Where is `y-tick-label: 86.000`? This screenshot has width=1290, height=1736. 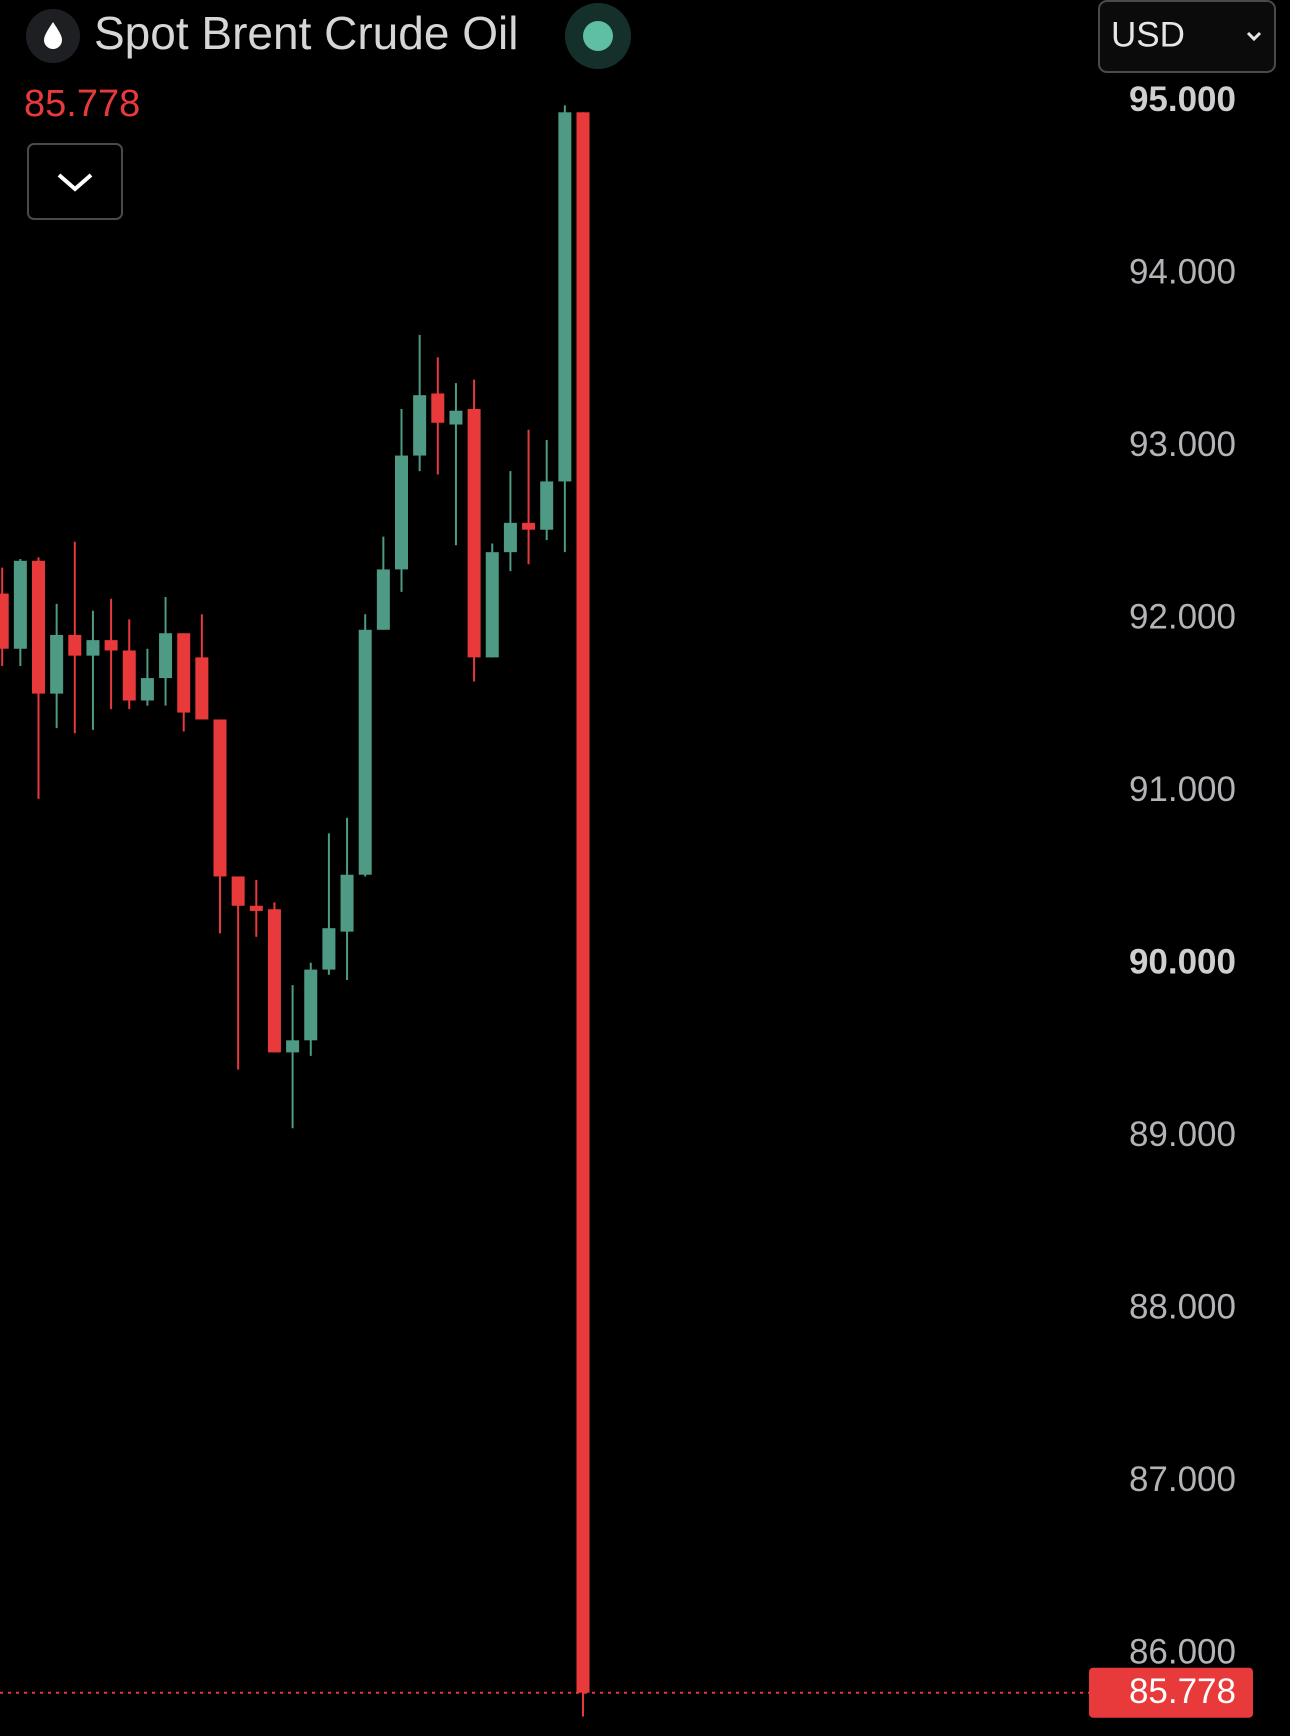
y-tick-label: 86.000 is located at coordinates (1182, 1652).